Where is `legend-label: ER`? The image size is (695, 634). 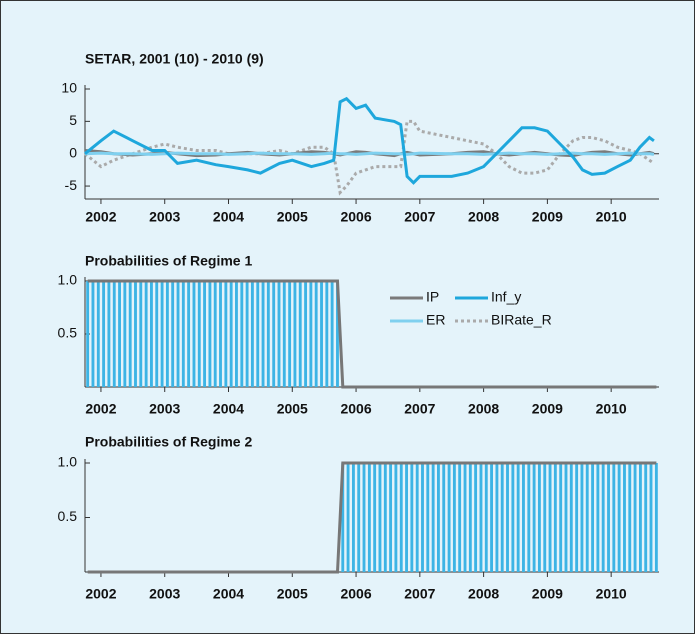 legend-label: ER is located at coordinates (435, 320).